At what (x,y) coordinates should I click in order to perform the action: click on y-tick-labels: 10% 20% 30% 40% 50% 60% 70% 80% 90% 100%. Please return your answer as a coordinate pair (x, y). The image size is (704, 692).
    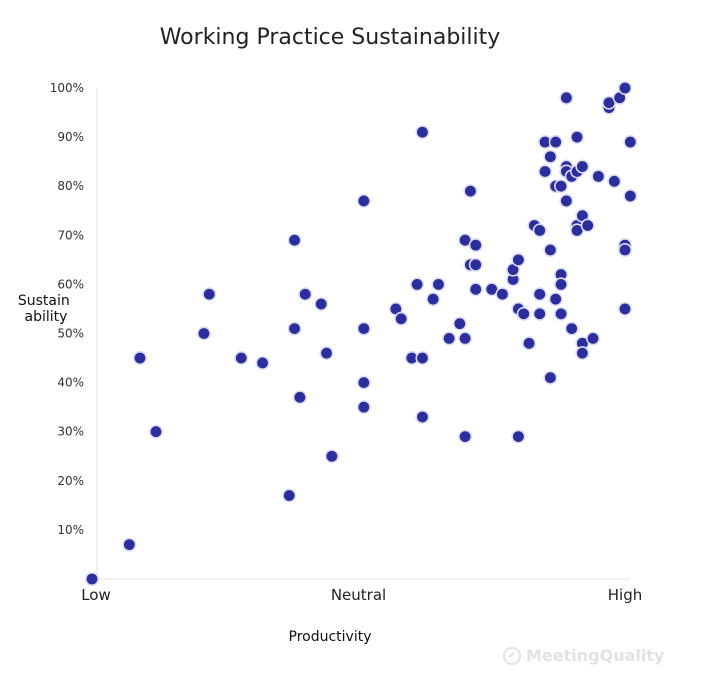
    Looking at the image, I should click on (67, 309).